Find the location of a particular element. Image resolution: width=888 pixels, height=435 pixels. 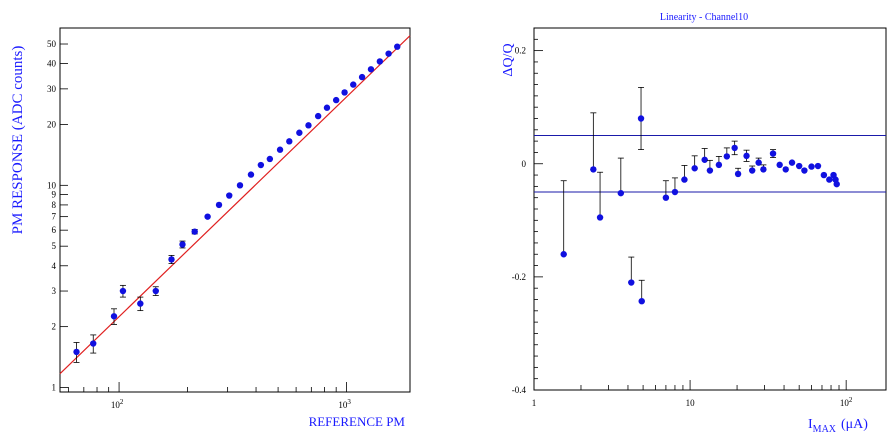

right-chart-title: Linearity - Channel10 is located at coordinates (704, 17).